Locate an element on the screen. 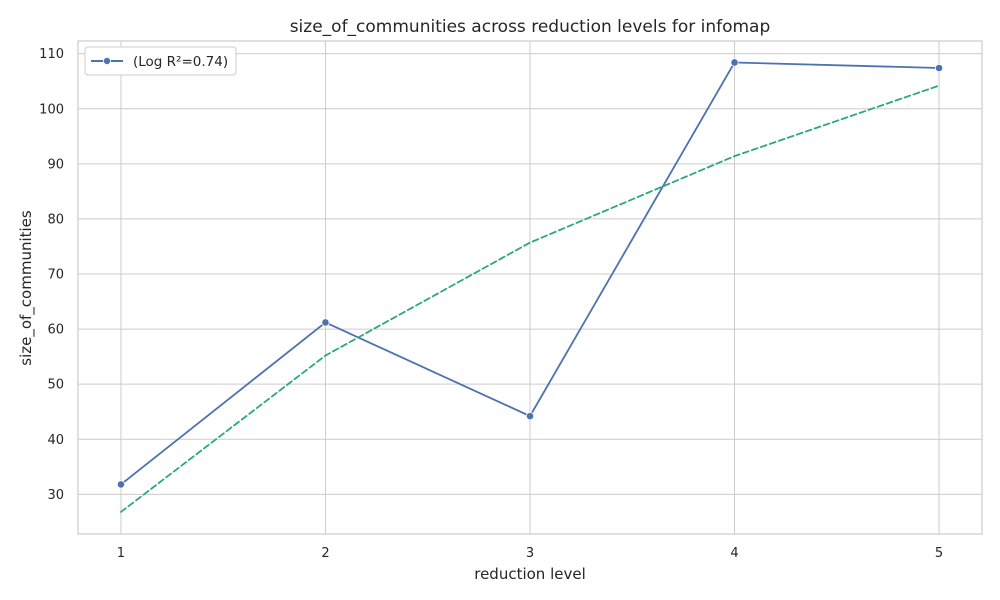  y-tick-label: 100 is located at coordinates (51, 109).